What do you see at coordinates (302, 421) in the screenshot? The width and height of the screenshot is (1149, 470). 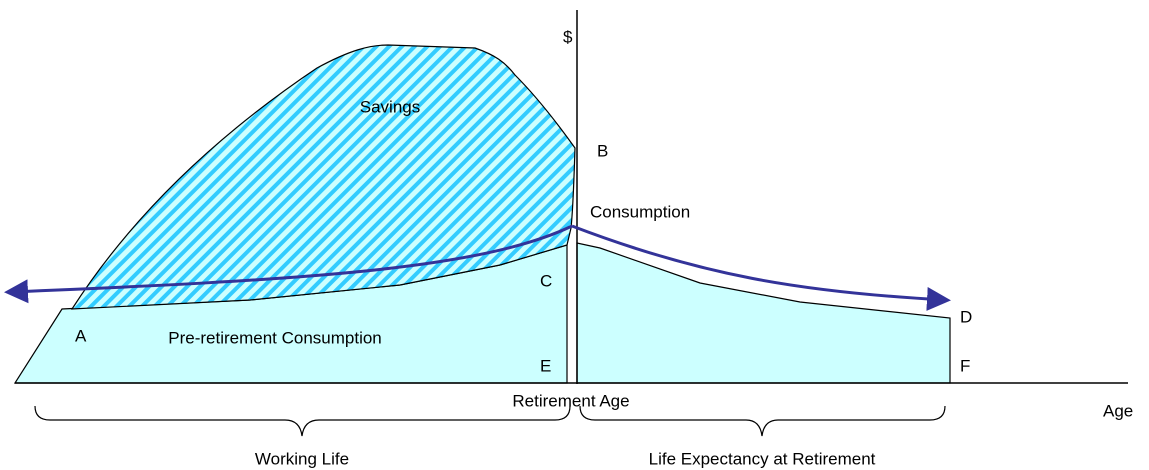 I see `brace-working` at bounding box center [302, 421].